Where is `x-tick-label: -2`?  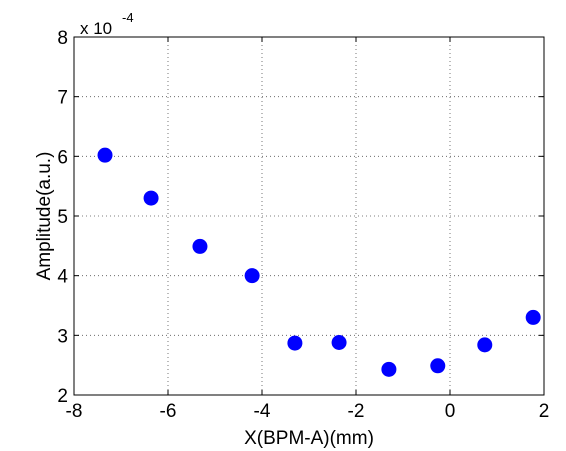 x-tick-label: -2 is located at coordinates (356, 411).